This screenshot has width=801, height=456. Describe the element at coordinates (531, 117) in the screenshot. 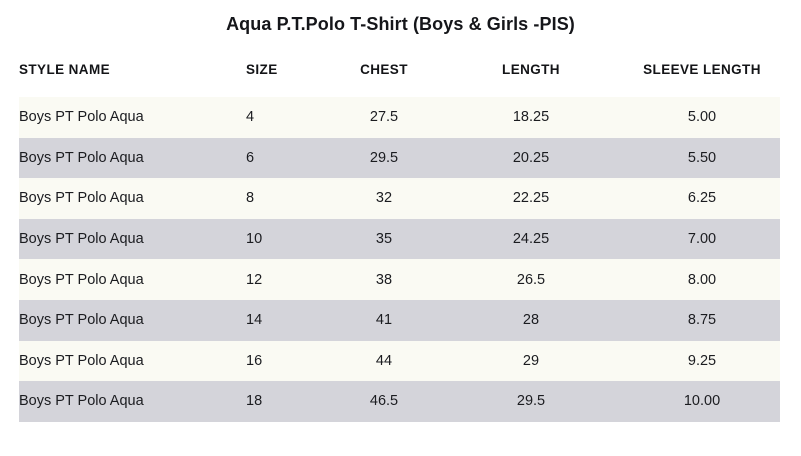

I see `table-cell: 18.25` at that location.